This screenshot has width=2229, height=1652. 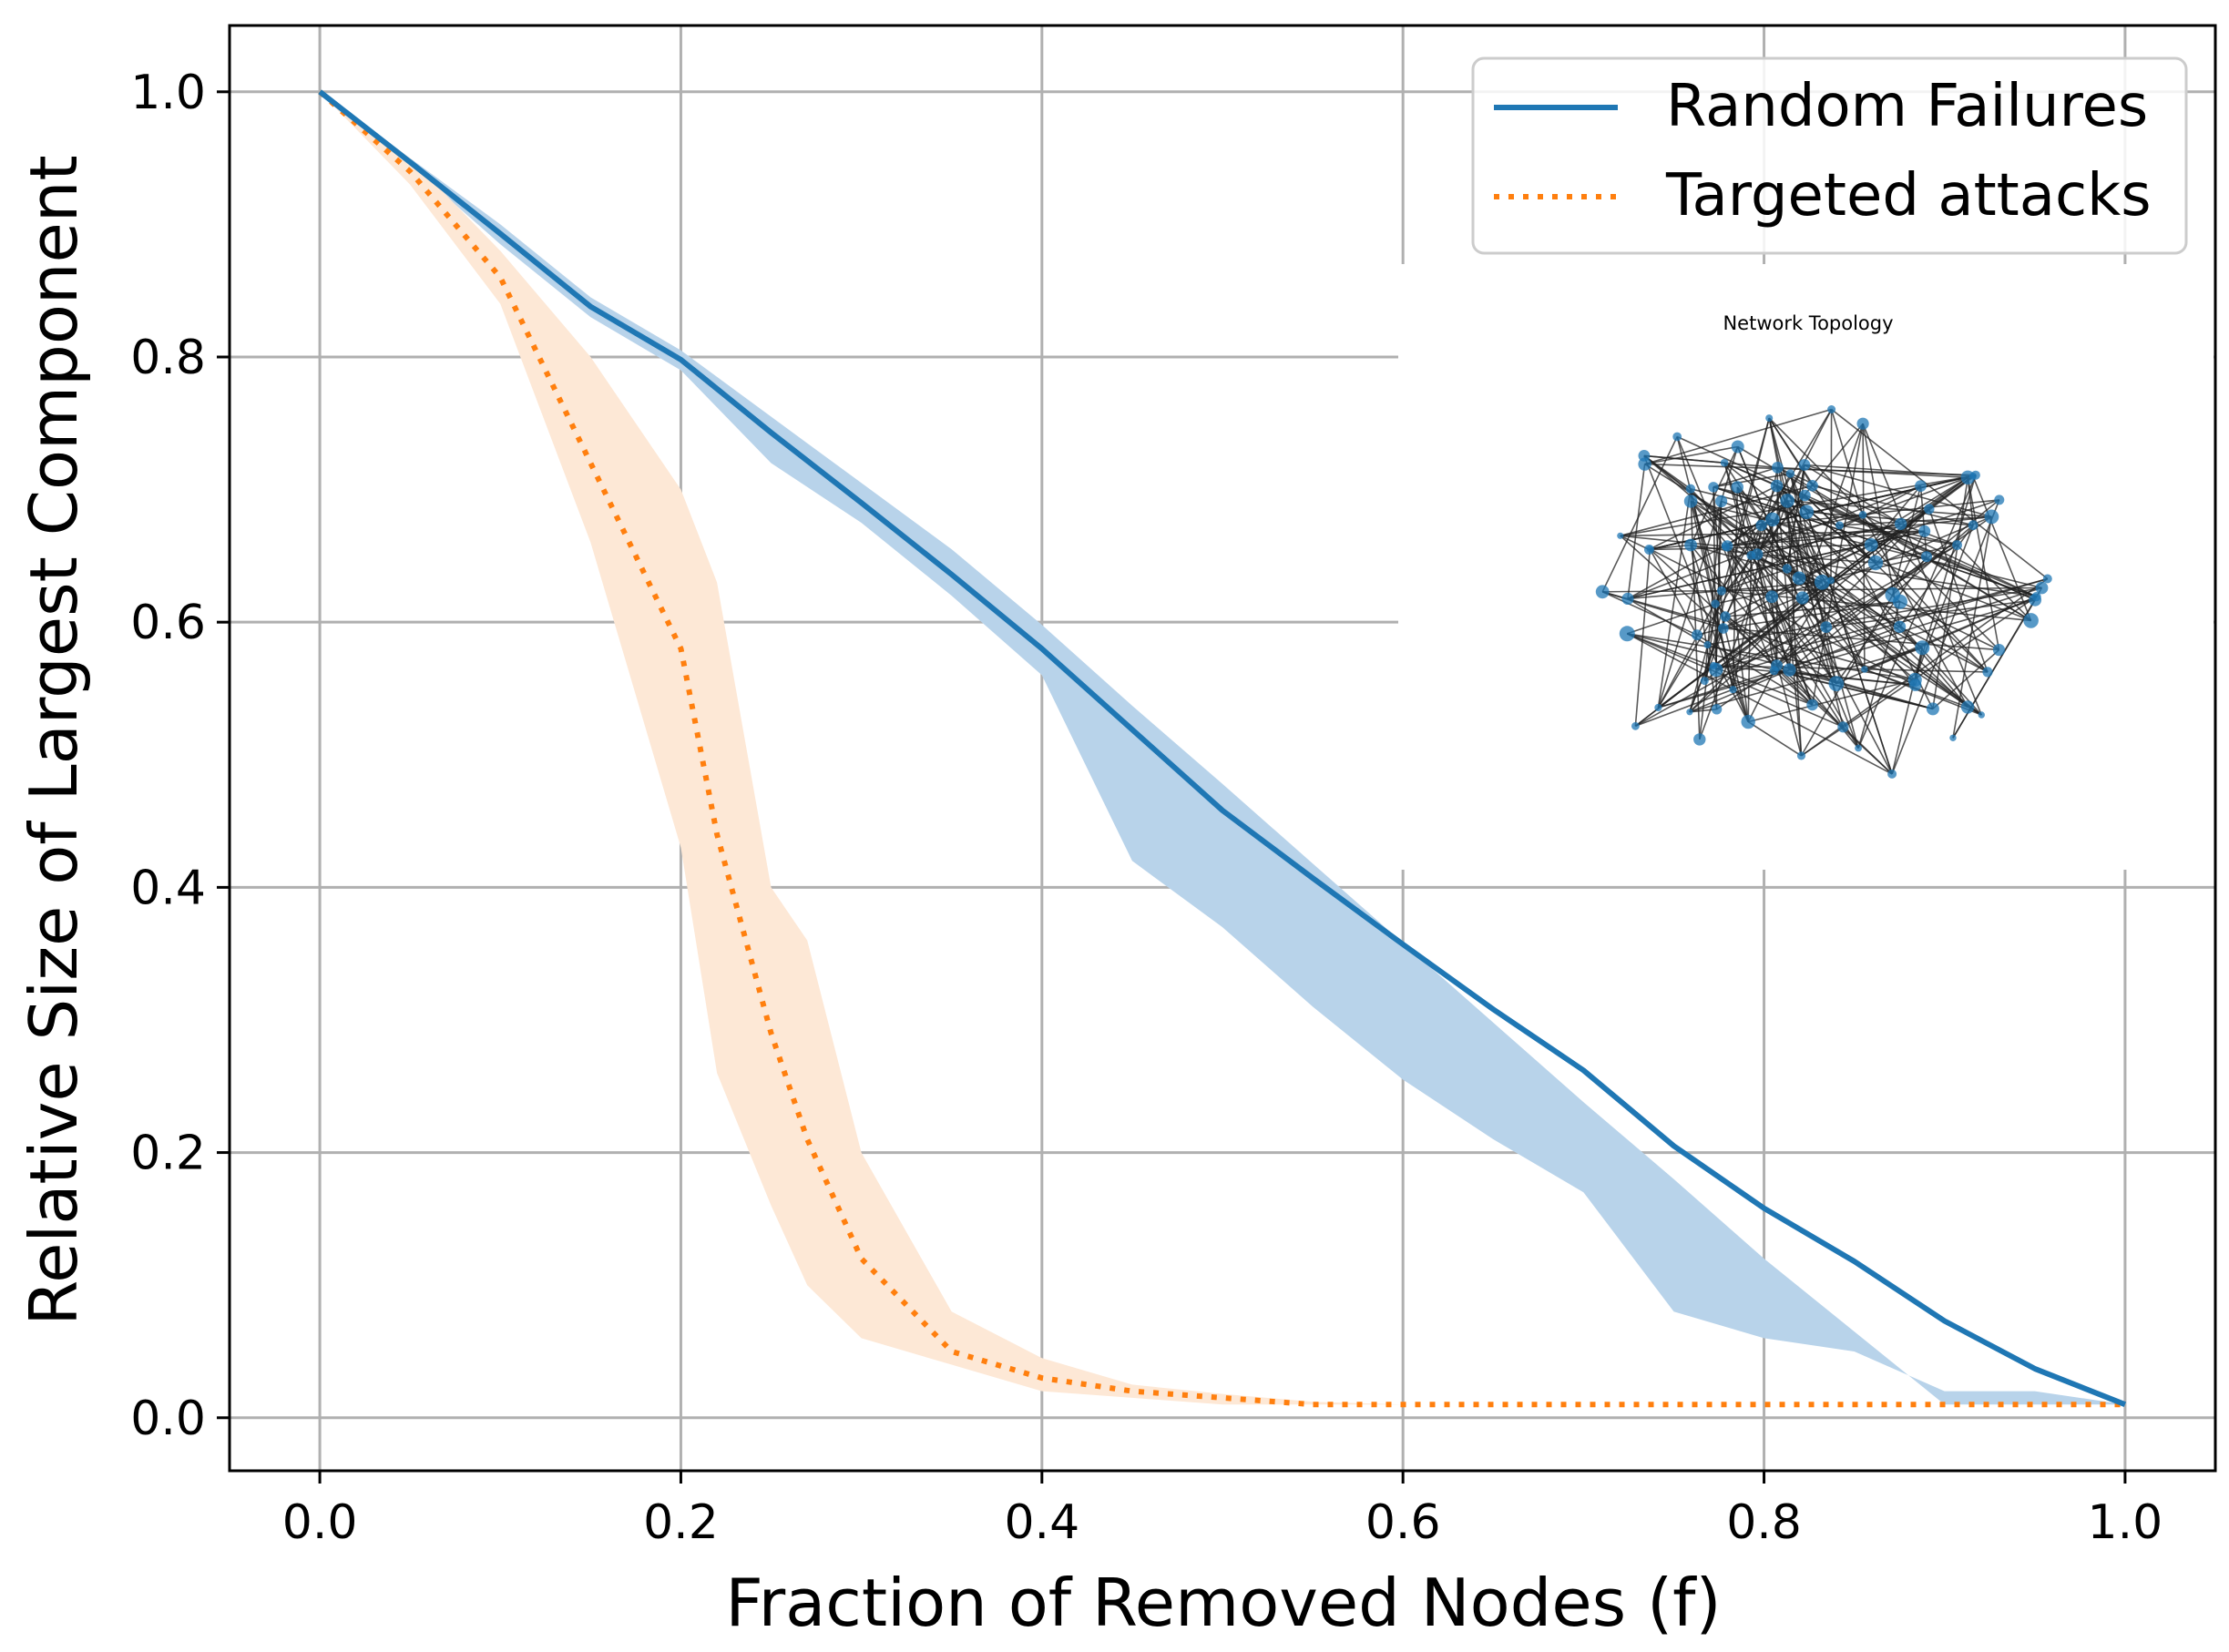 I want to click on inset-nodes, so click(x=1824, y=592).